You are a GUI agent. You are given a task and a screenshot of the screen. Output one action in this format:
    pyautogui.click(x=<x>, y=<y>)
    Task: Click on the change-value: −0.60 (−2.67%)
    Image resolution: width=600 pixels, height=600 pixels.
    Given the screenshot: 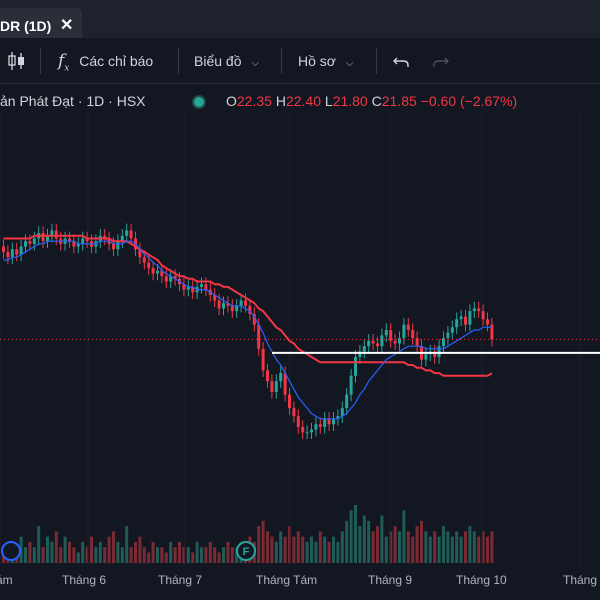 What is the action you would take?
    pyautogui.click(x=469, y=101)
    